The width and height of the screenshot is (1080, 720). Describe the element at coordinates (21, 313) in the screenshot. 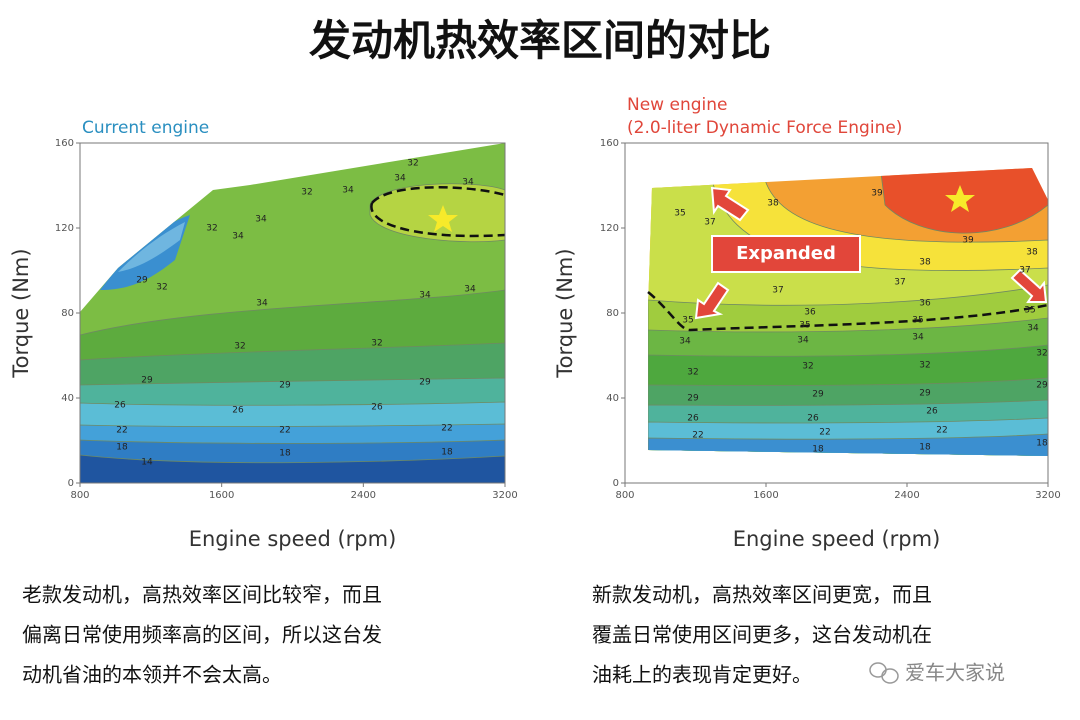

I see `y-axis-label: Torque (Nm)` at that location.